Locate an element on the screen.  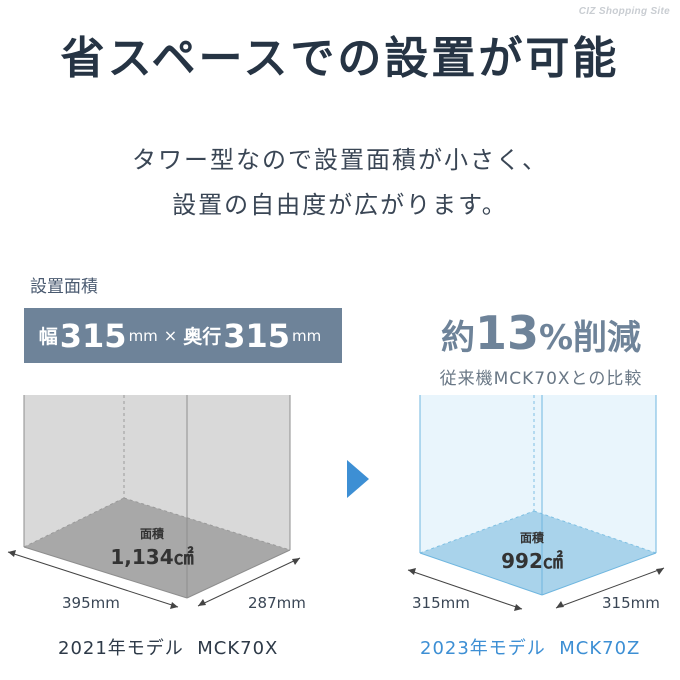
depth-value: 315 is located at coordinates (257, 335).